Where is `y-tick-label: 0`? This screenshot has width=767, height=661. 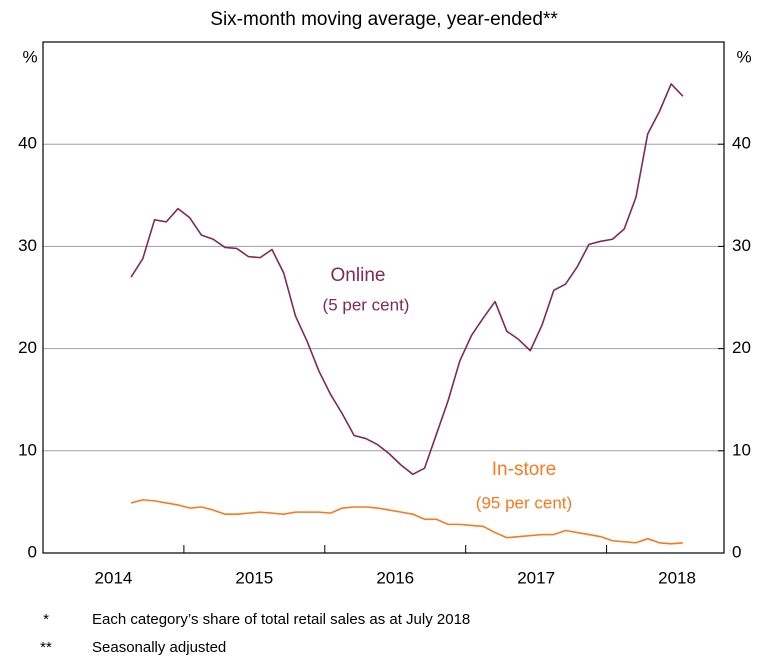 y-tick-label: 0 is located at coordinates (32, 551).